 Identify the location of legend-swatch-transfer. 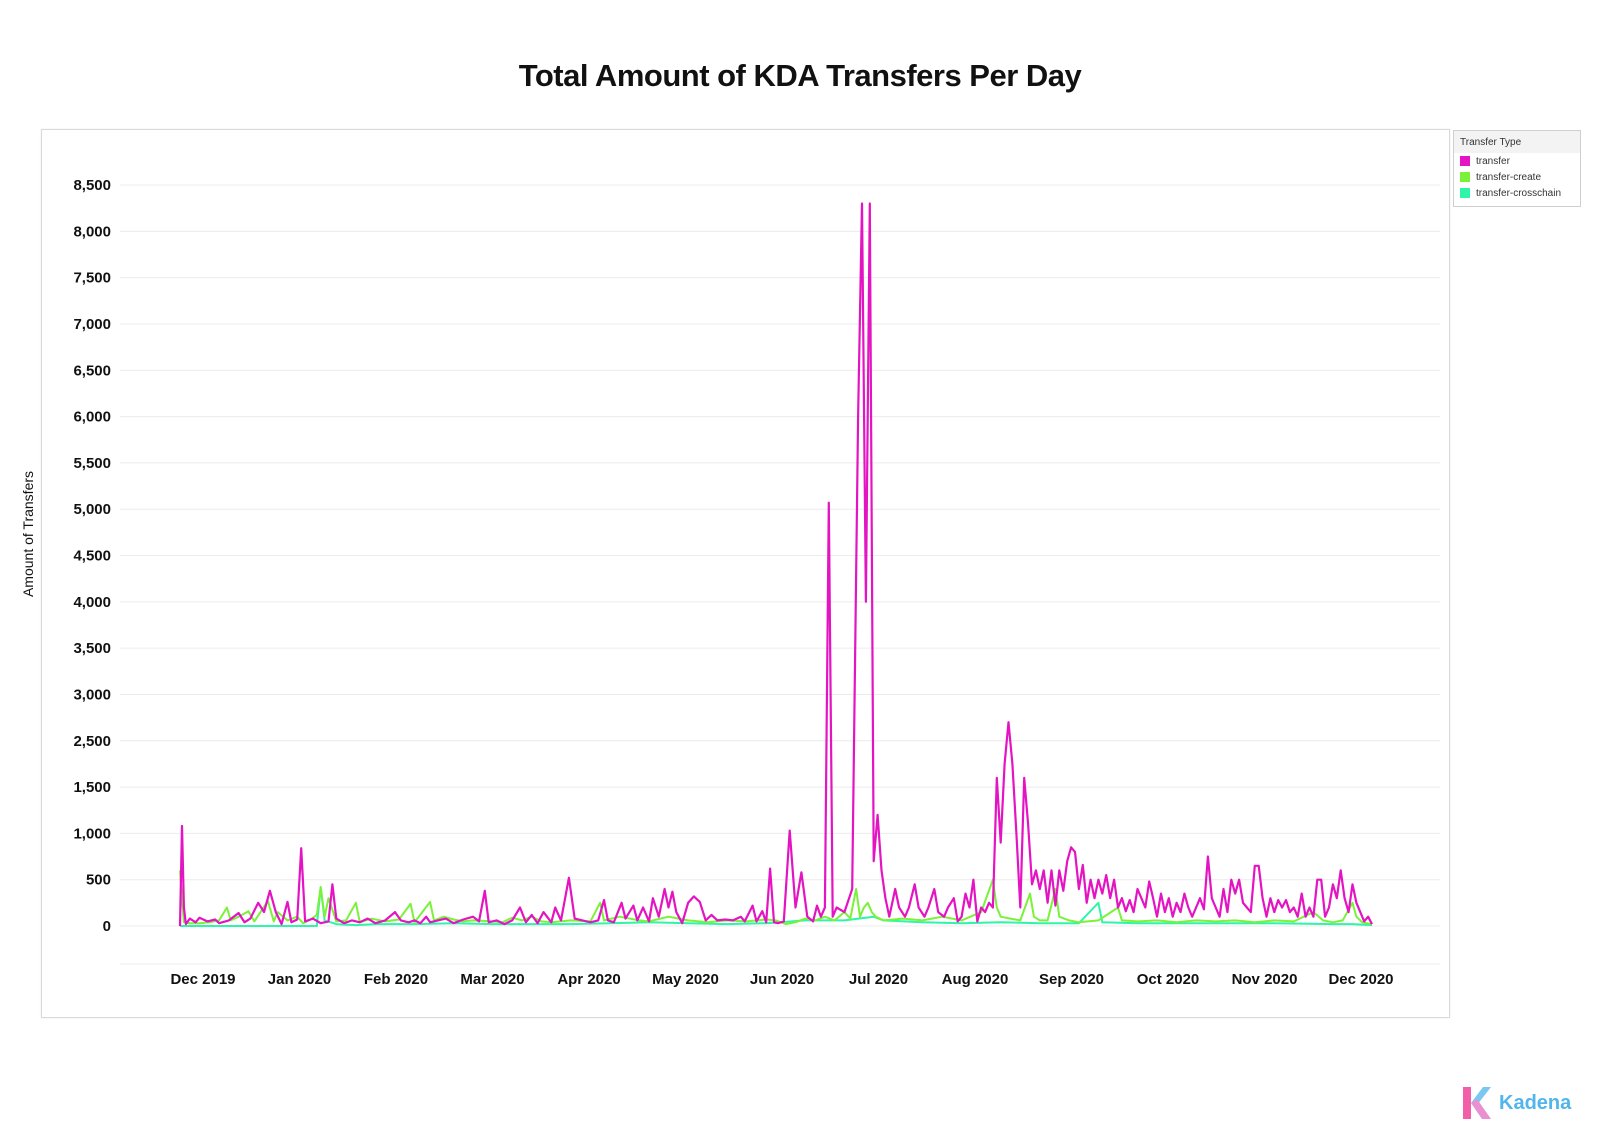
(1465, 161).